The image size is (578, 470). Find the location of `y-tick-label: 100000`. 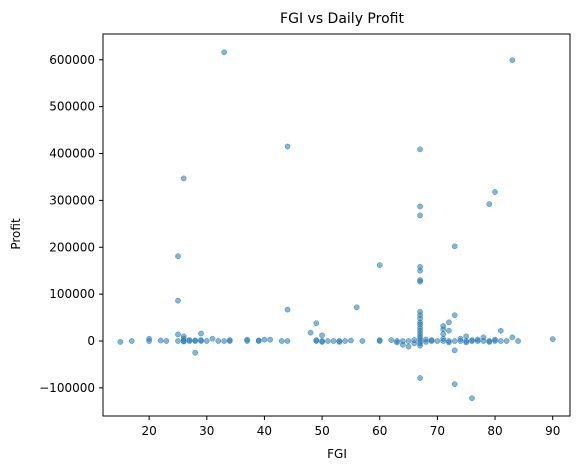

y-tick-label: 100000 is located at coordinates (72, 294).